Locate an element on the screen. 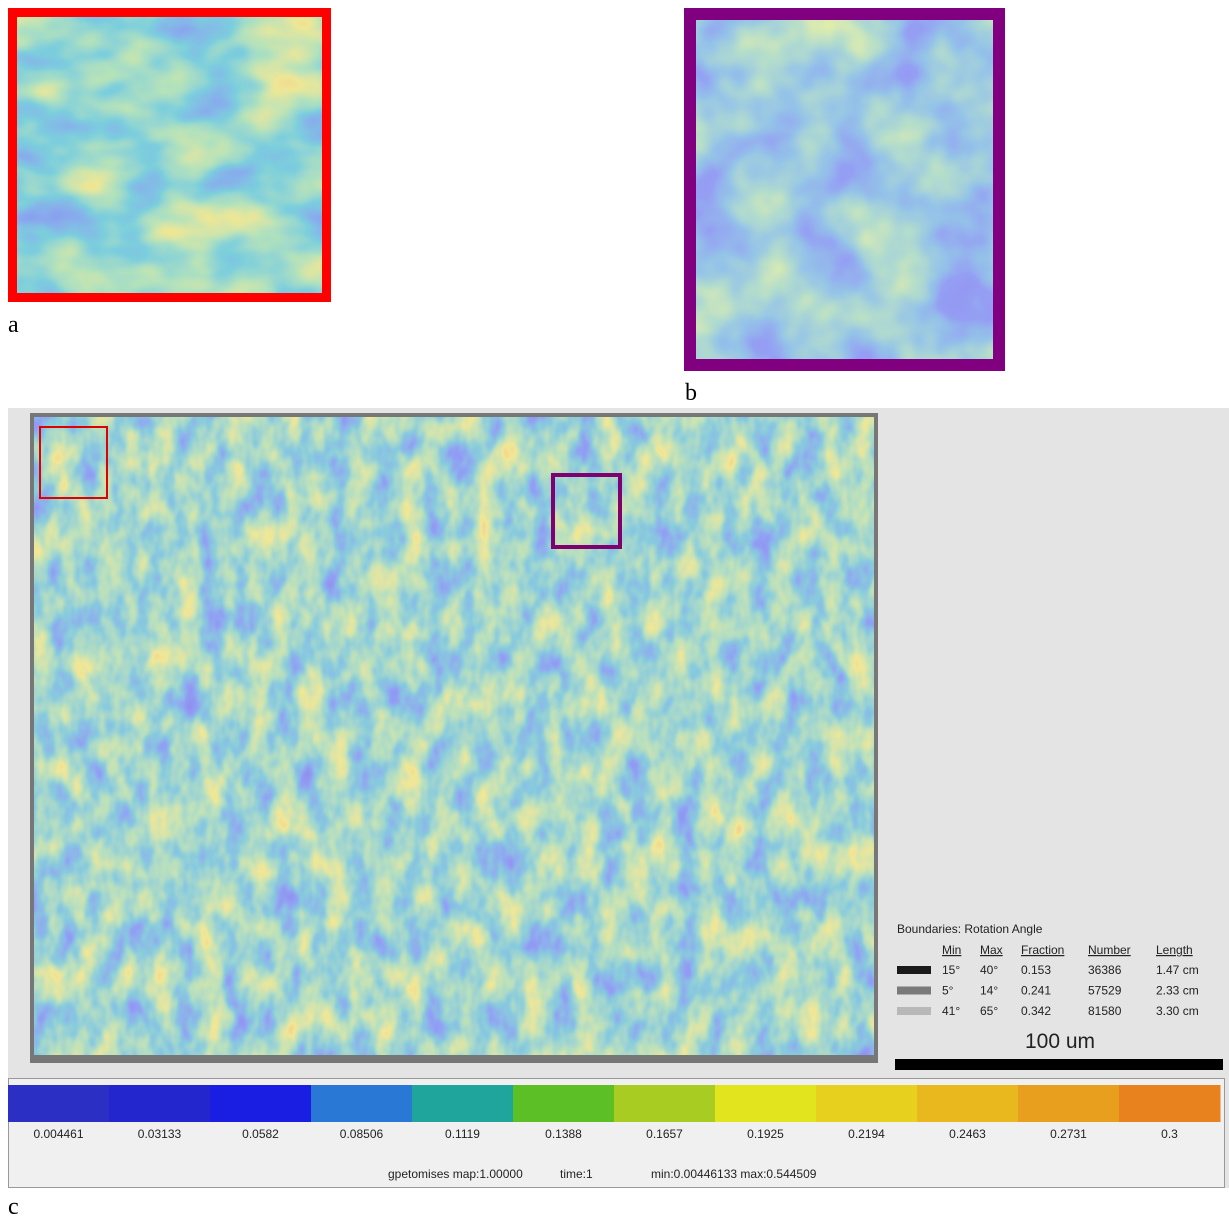 This screenshot has height=1216, width=1229. legend-cell: 0.342 is located at coordinates (1036, 1011).